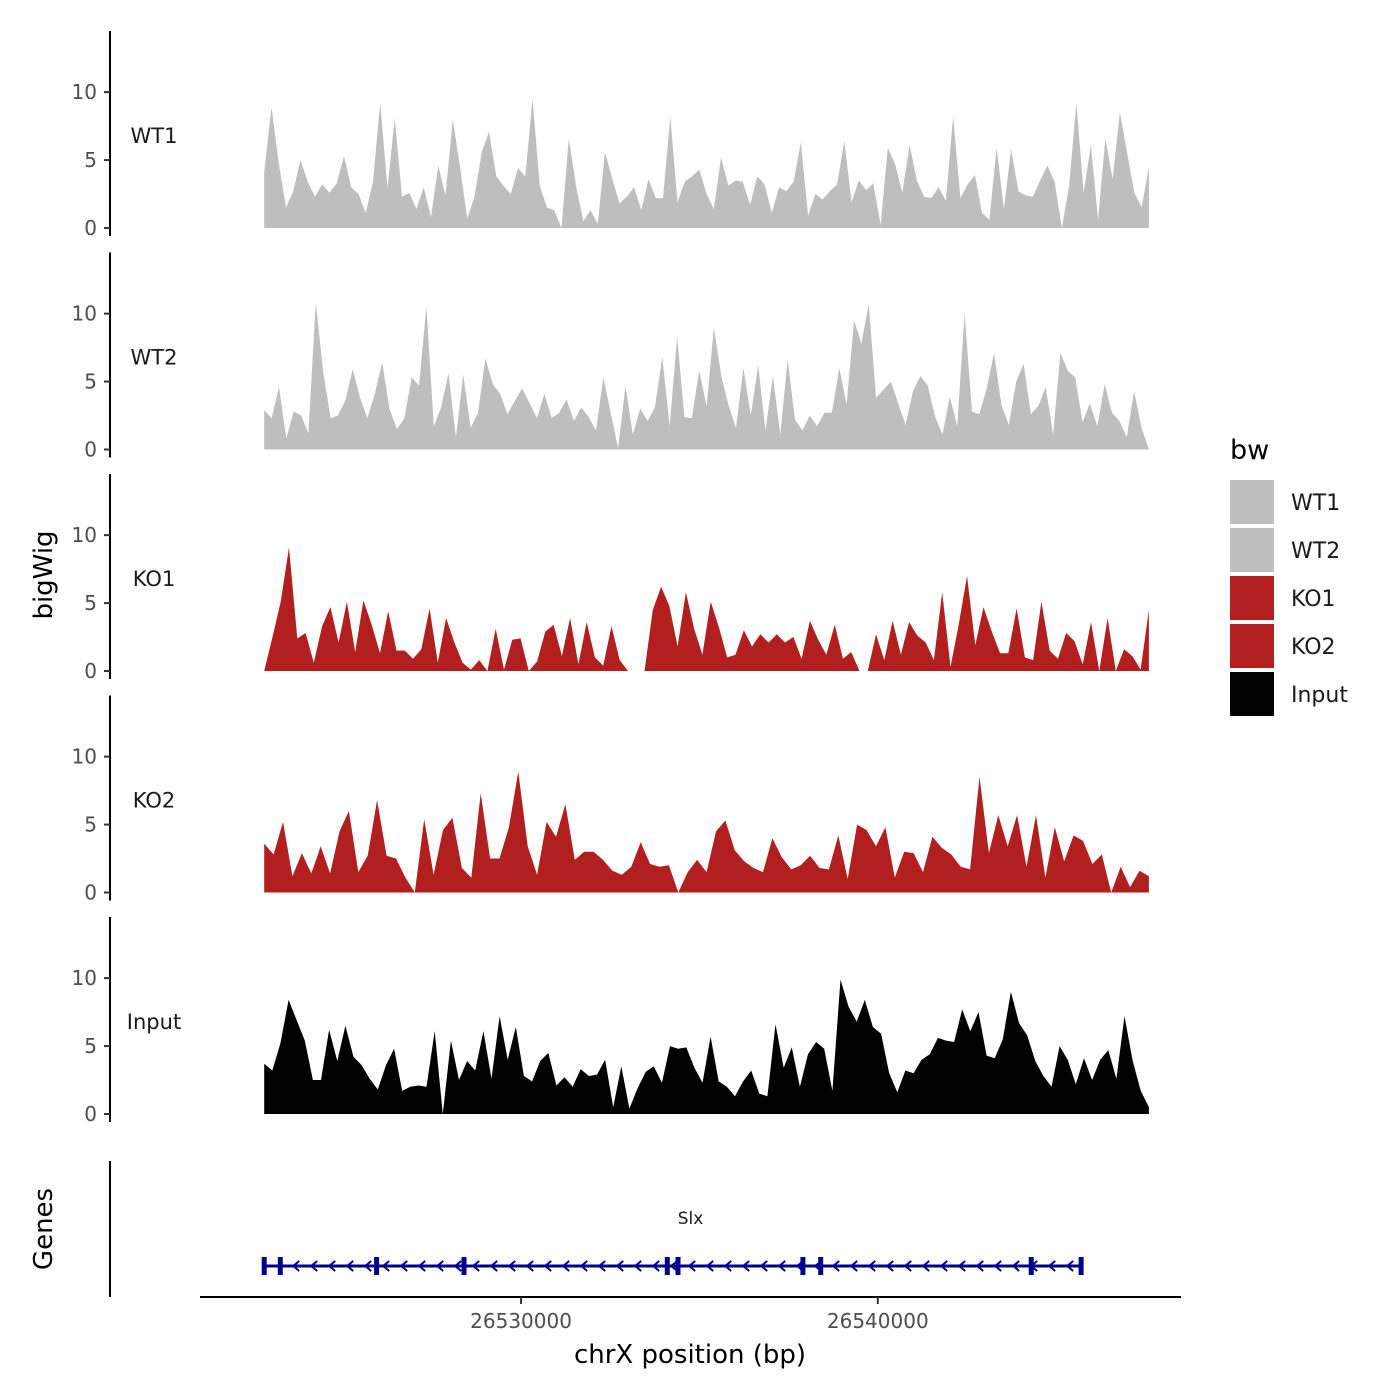 The image size is (1400, 1400). I want to click on track-label: Input, so click(154, 1022).